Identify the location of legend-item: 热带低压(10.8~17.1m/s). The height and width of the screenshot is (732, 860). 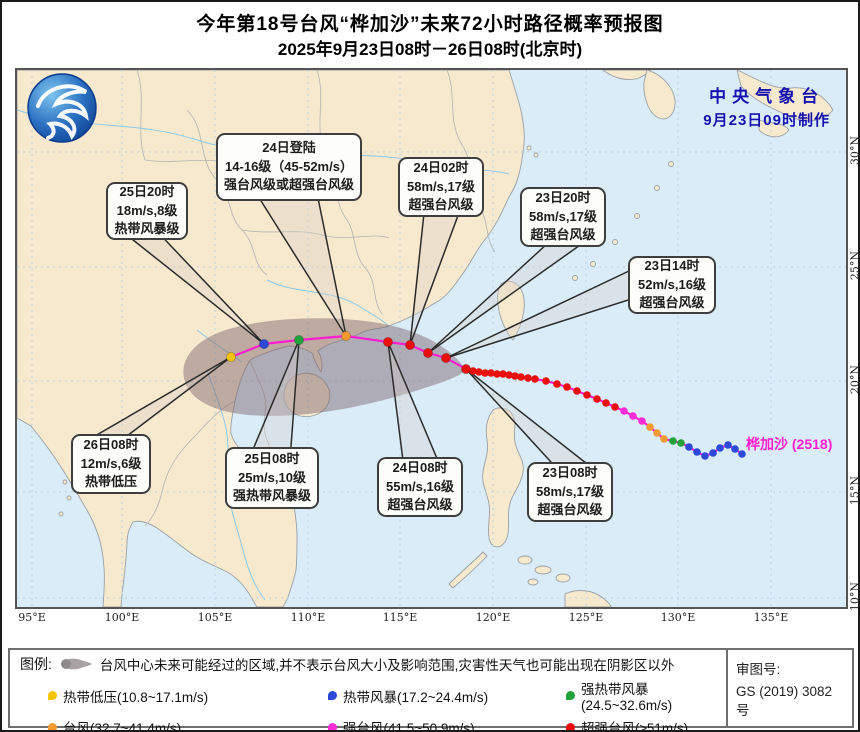
(188, 695).